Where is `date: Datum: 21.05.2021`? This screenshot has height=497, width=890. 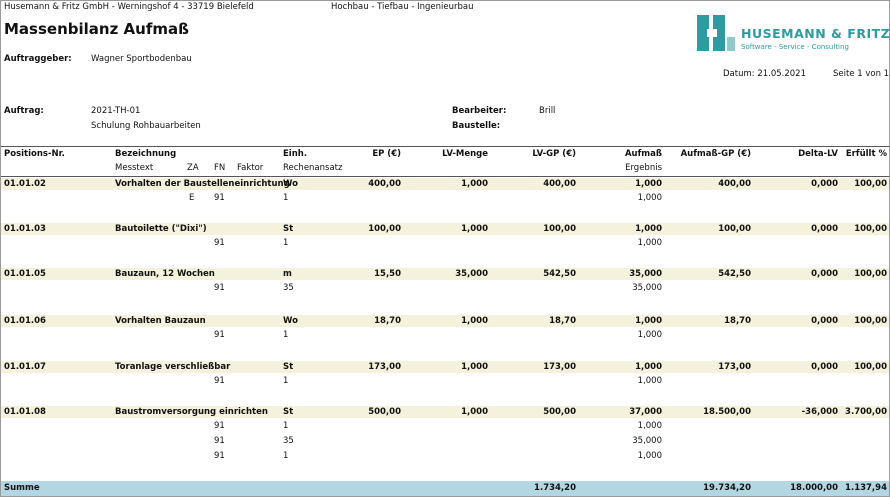
date: Datum: 21.05.2021 is located at coordinates (764, 74).